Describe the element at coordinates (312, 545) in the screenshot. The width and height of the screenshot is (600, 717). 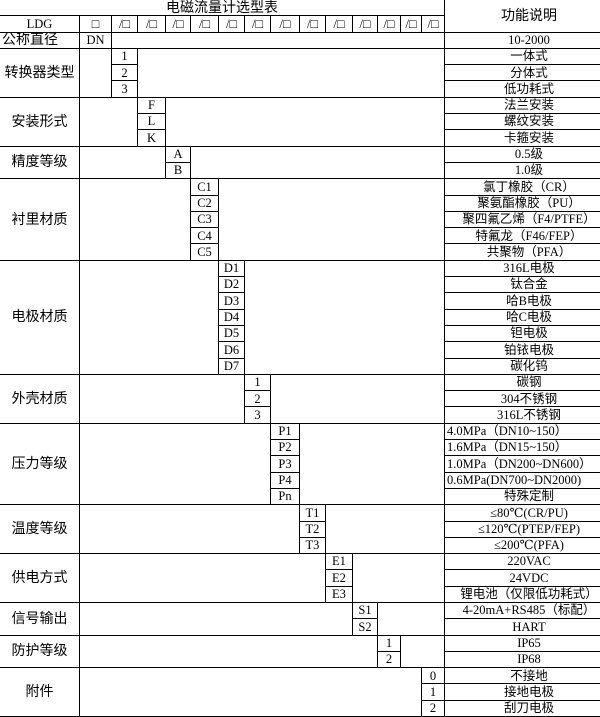
I see `option-code: T3` at that location.